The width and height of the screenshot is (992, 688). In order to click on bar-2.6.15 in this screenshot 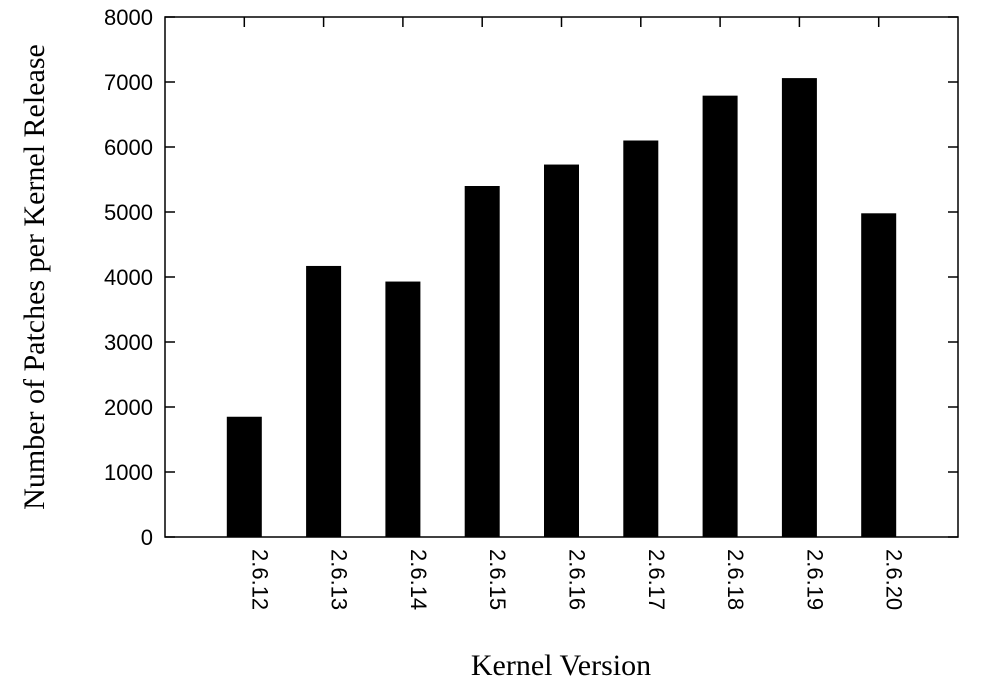, I will do `click(482, 361)`.